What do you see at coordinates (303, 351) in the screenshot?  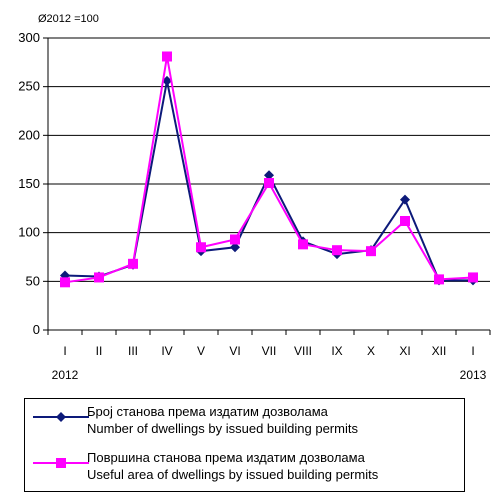 I see `x-tick-label: VIII` at bounding box center [303, 351].